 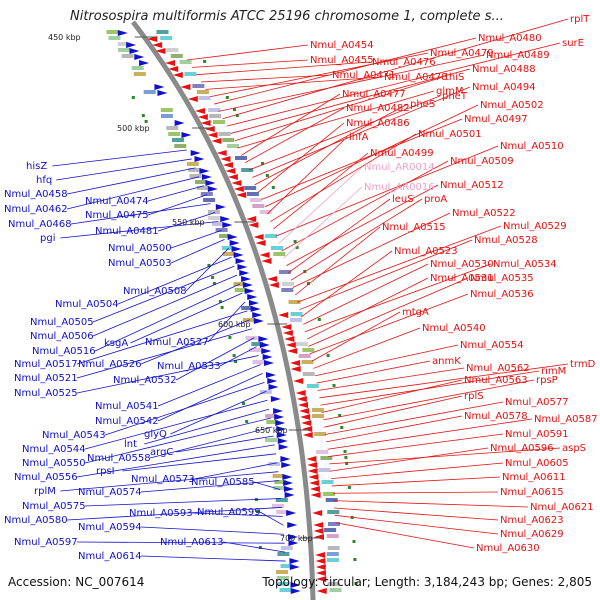 What do you see at coordinates (105, 471) in the screenshot?
I see `gene-label: rpsI` at bounding box center [105, 471].